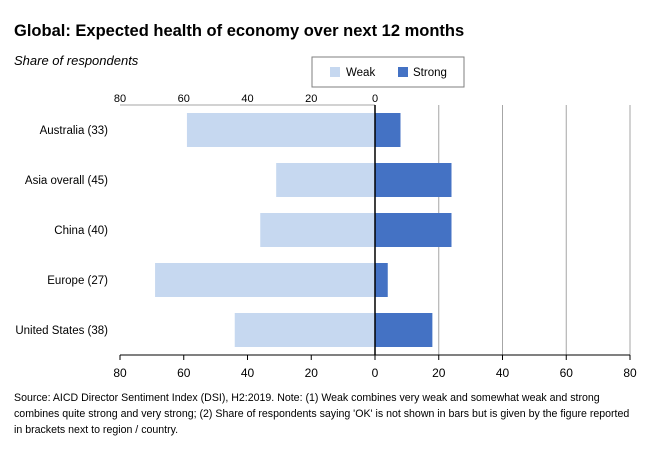  What do you see at coordinates (81, 231) in the screenshot?
I see `category-label: China (40)` at bounding box center [81, 231].